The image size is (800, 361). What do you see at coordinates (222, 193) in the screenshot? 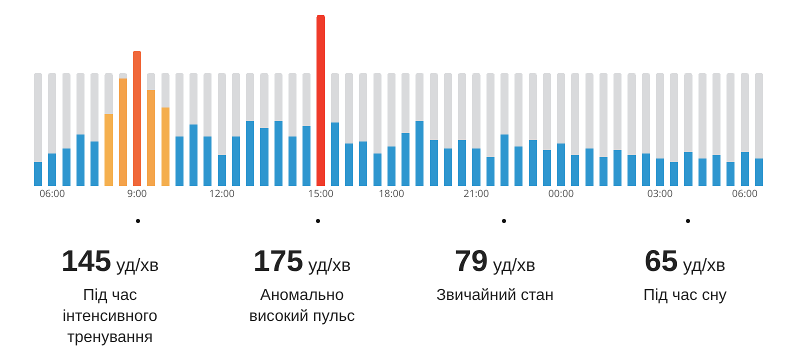
I see `x-tick-label: 12:00` at bounding box center [222, 193].